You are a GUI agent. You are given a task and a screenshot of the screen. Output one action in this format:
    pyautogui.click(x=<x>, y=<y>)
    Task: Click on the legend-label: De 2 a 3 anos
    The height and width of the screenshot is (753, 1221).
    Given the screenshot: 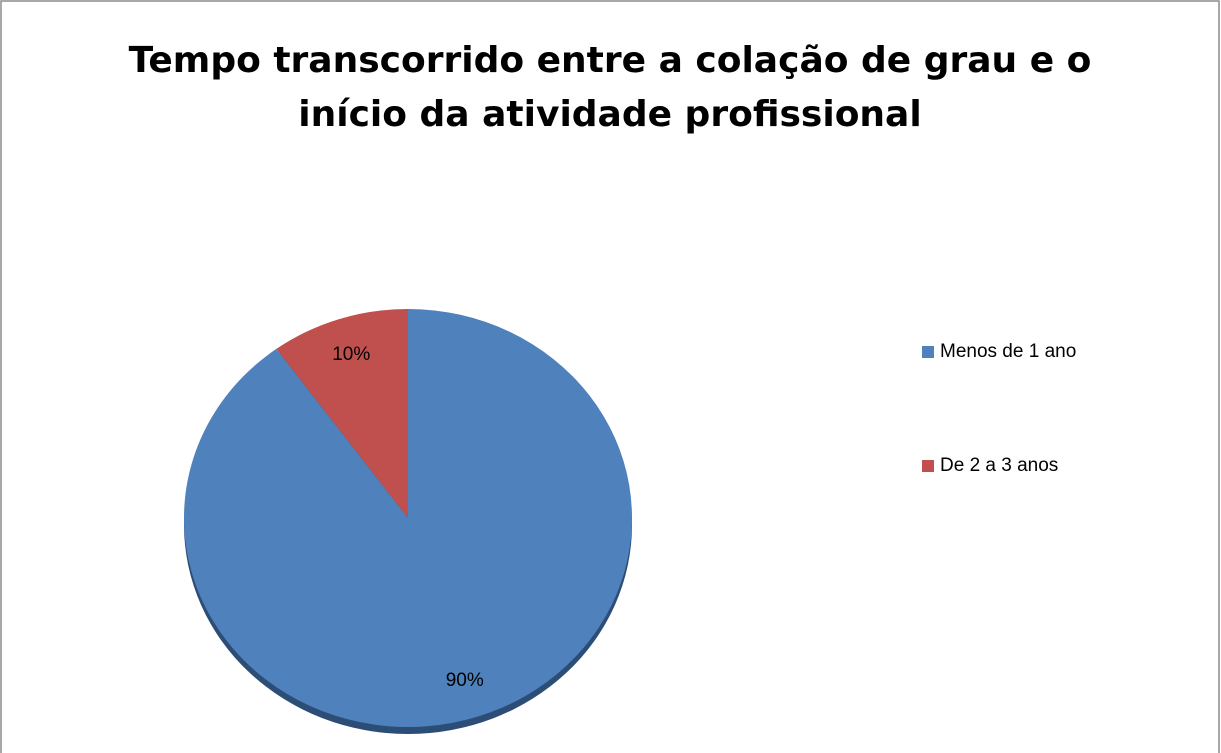 What is the action you would take?
    pyautogui.click(x=999, y=465)
    